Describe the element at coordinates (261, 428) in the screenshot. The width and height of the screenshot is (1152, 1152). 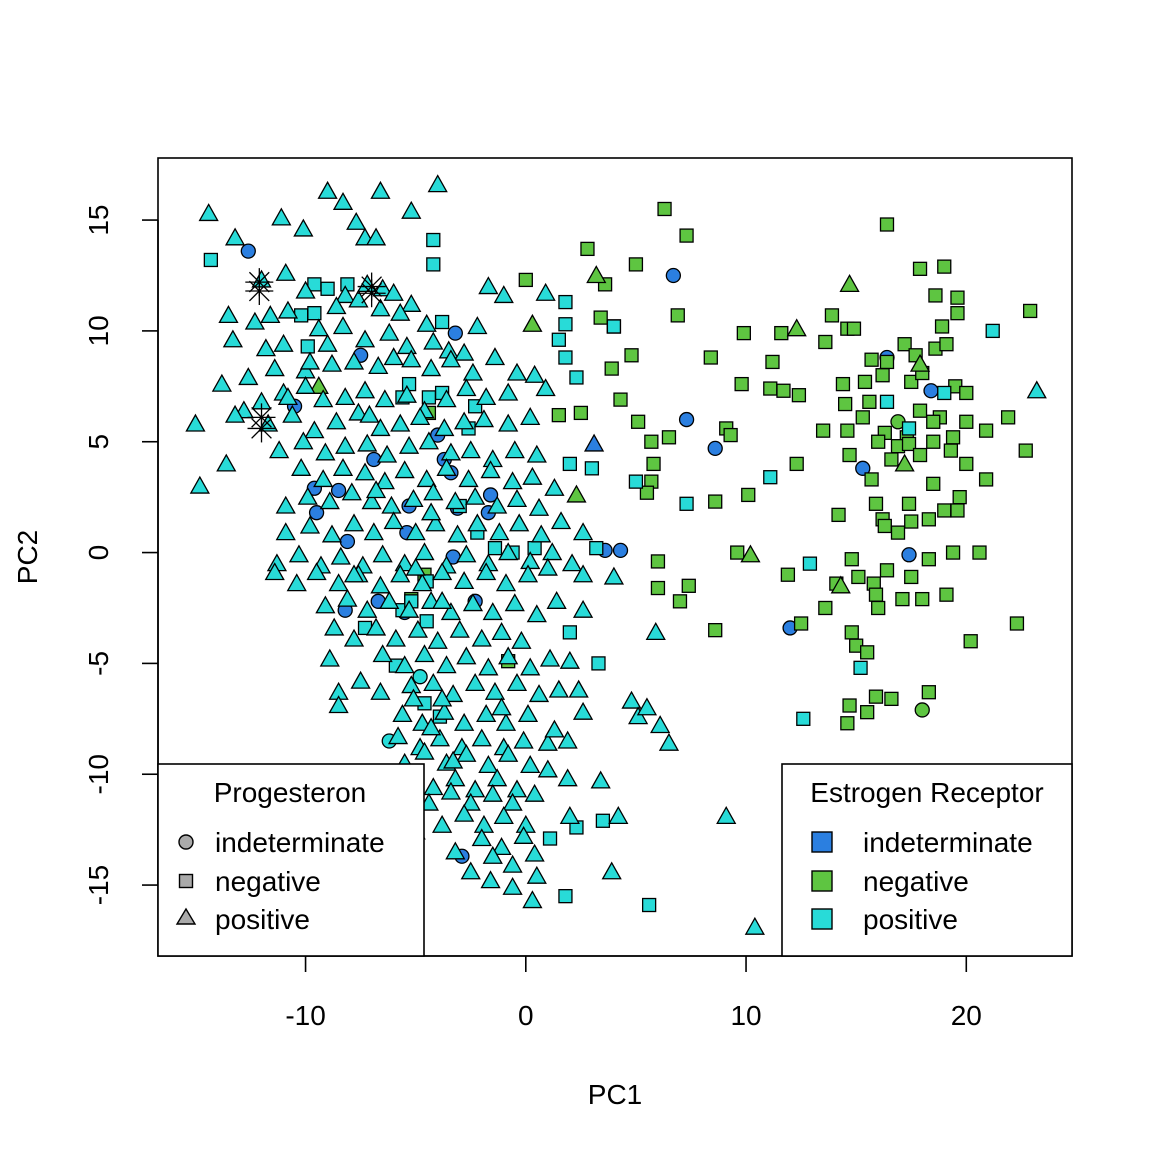
I see `point-asterisk` at that location.